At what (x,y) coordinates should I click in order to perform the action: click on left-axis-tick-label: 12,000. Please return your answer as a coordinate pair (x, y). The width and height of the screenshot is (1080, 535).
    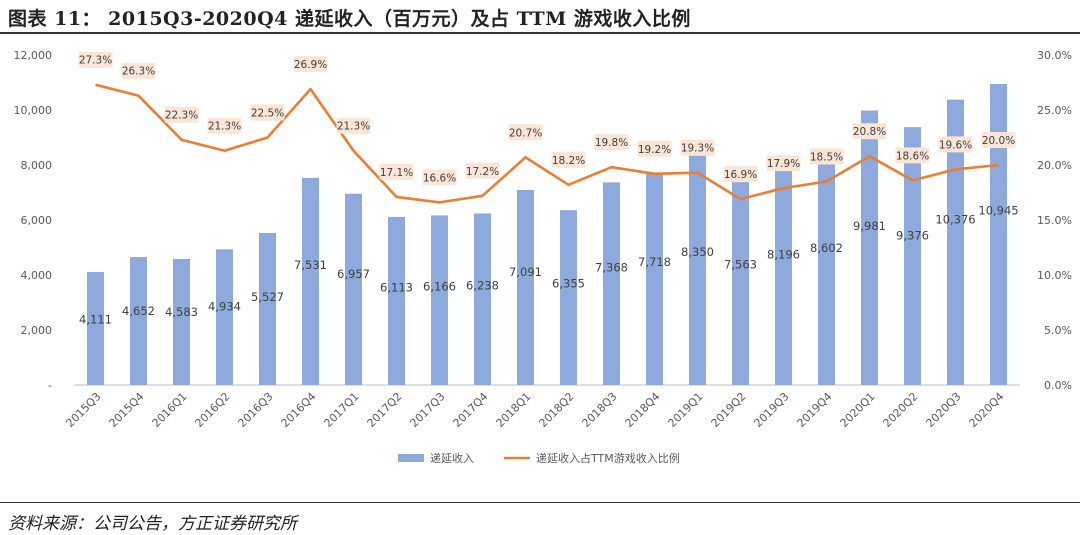
    Looking at the image, I should click on (33, 55).